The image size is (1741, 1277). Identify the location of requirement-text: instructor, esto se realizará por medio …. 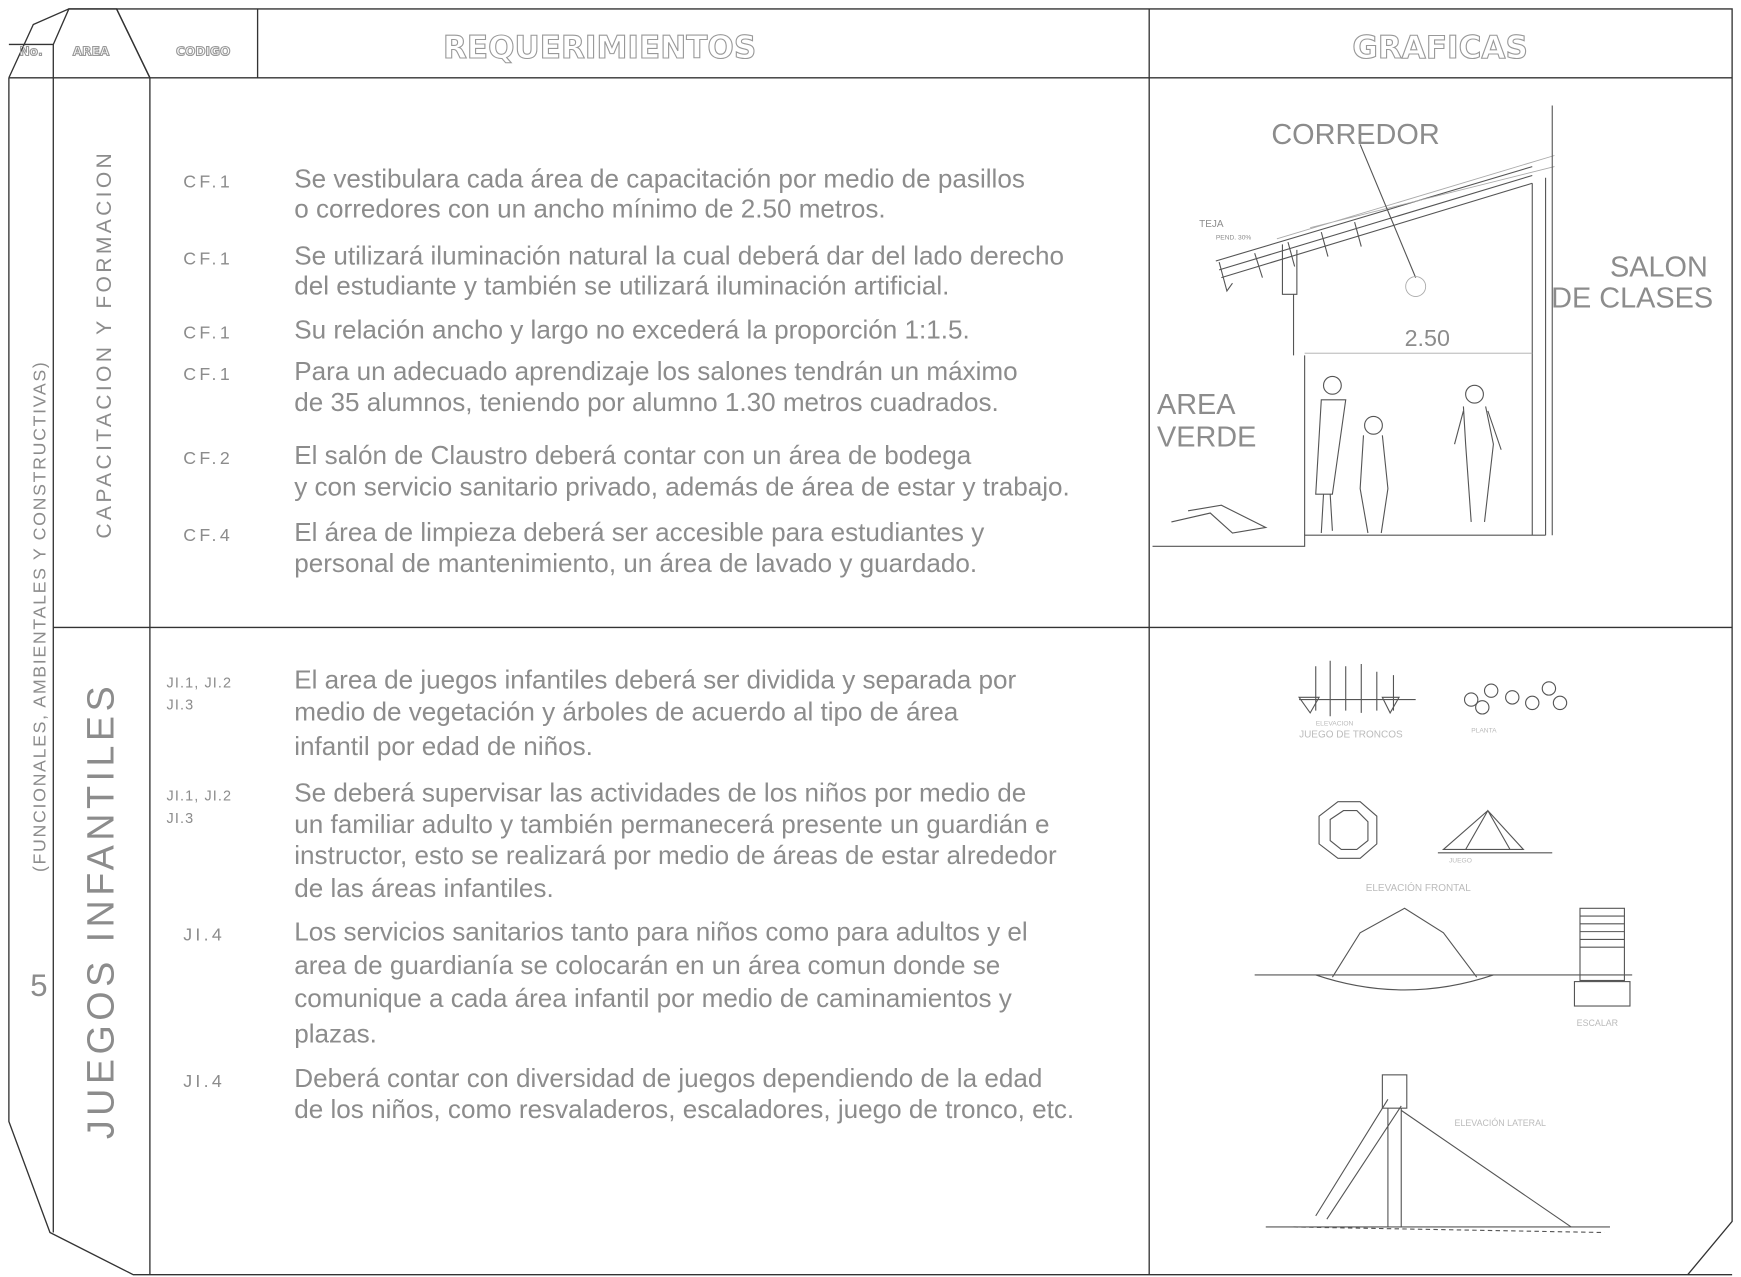
(675, 855).